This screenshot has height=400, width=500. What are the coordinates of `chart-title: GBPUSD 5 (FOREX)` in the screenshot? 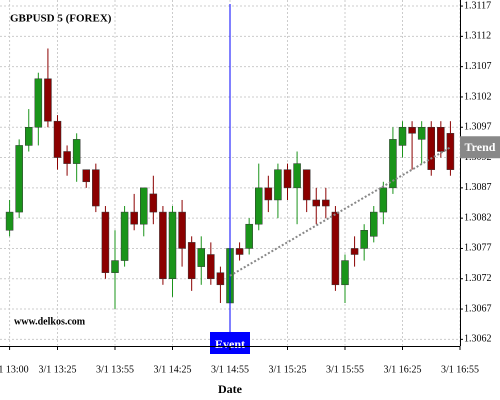 It's located at (61, 19).